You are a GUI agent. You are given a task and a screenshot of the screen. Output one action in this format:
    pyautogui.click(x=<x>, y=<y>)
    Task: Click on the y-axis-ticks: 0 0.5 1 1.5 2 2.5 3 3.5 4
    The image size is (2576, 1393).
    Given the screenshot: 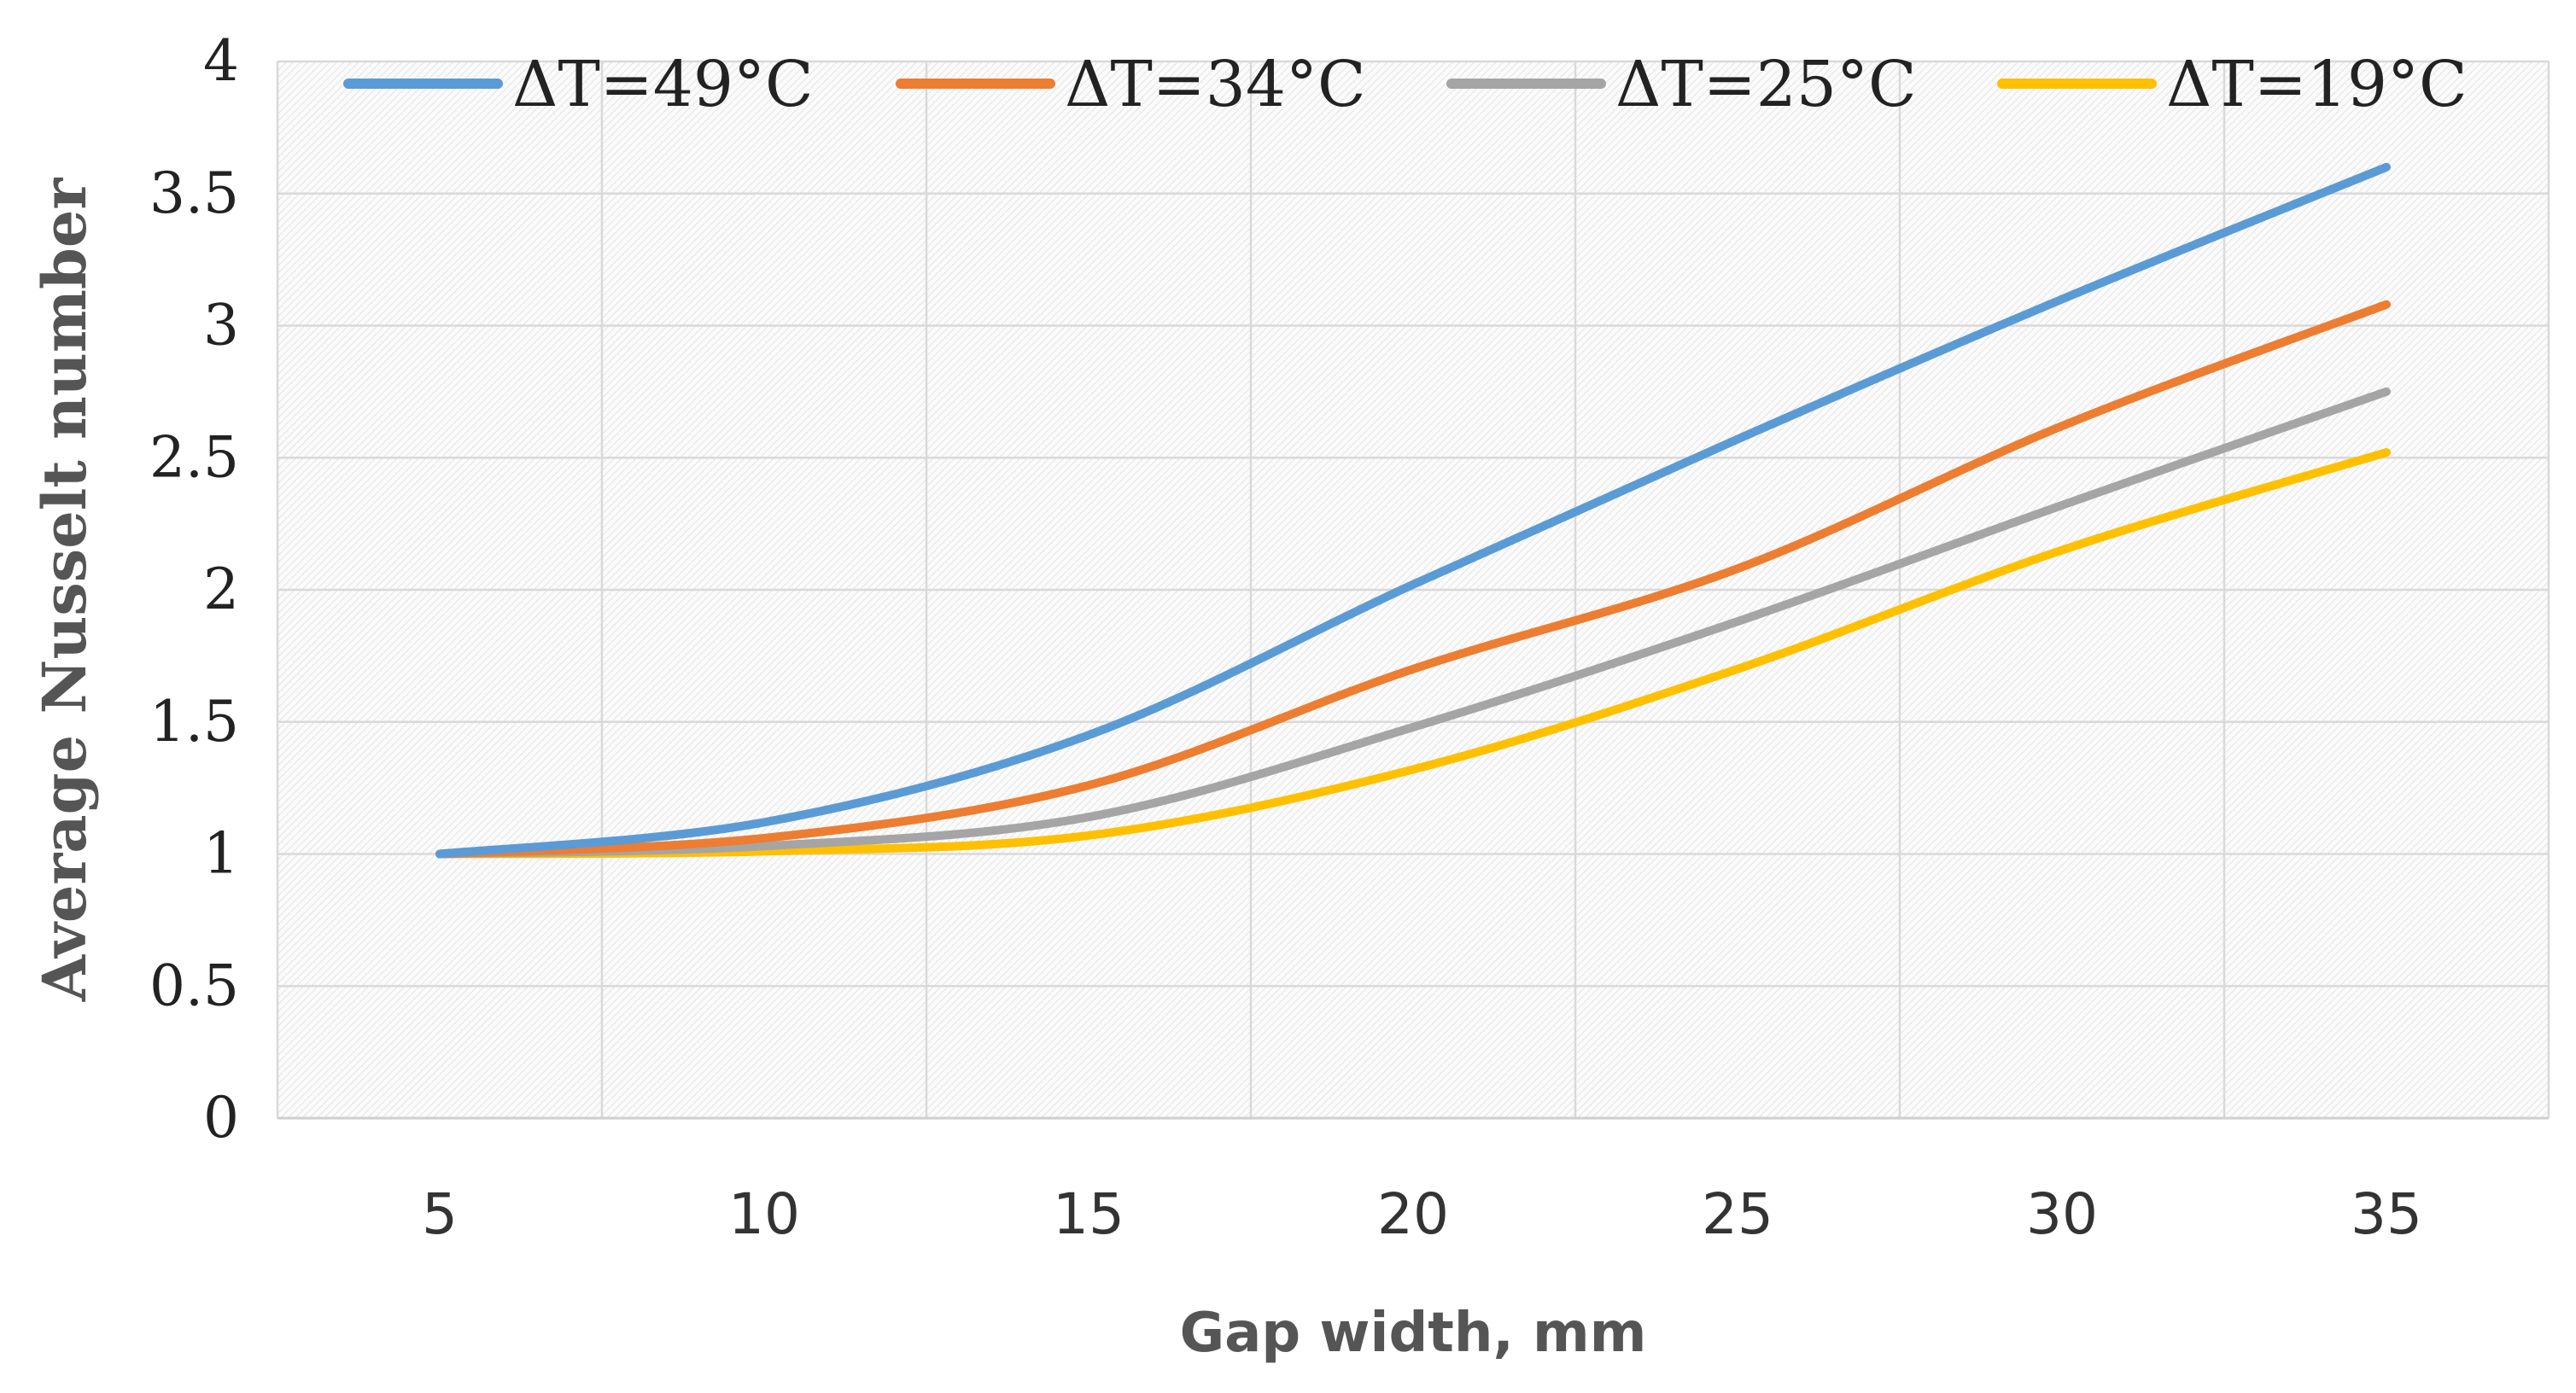 What is the action you would take?
    pyautogui.click(x=194, y=589)
    